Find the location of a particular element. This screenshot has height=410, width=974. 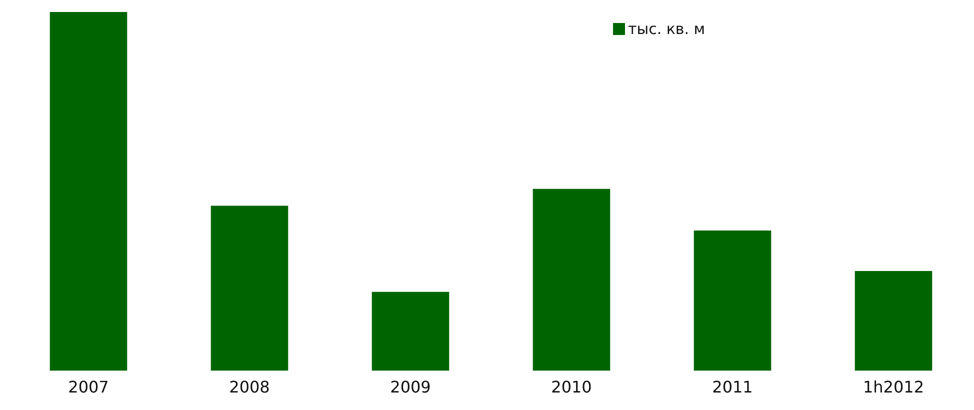

x-tick-label: 2008 is located at coordinates (249, 387).